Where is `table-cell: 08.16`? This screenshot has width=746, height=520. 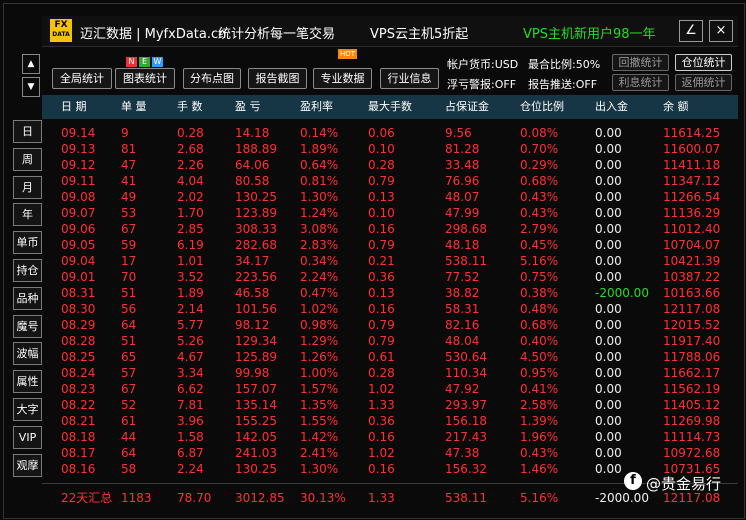 table-cell: 08.16 is located at coordinates (78, 469).